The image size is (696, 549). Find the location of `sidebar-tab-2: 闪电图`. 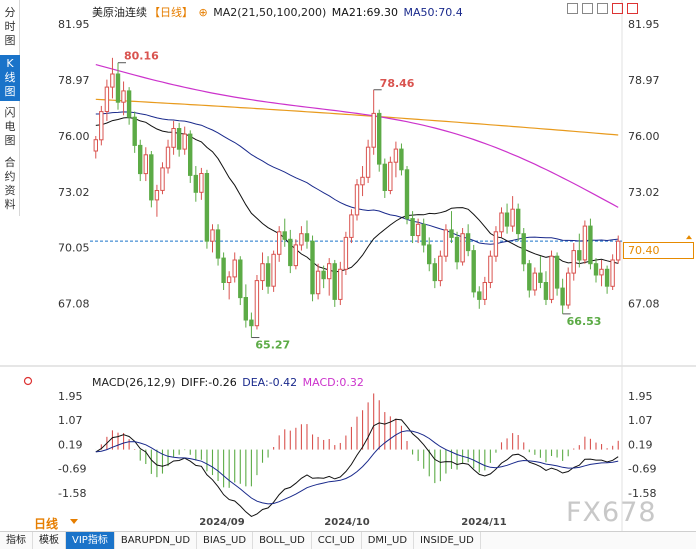

sidebar-tab-2: 闪电图 is located at coordinates (10, 127).